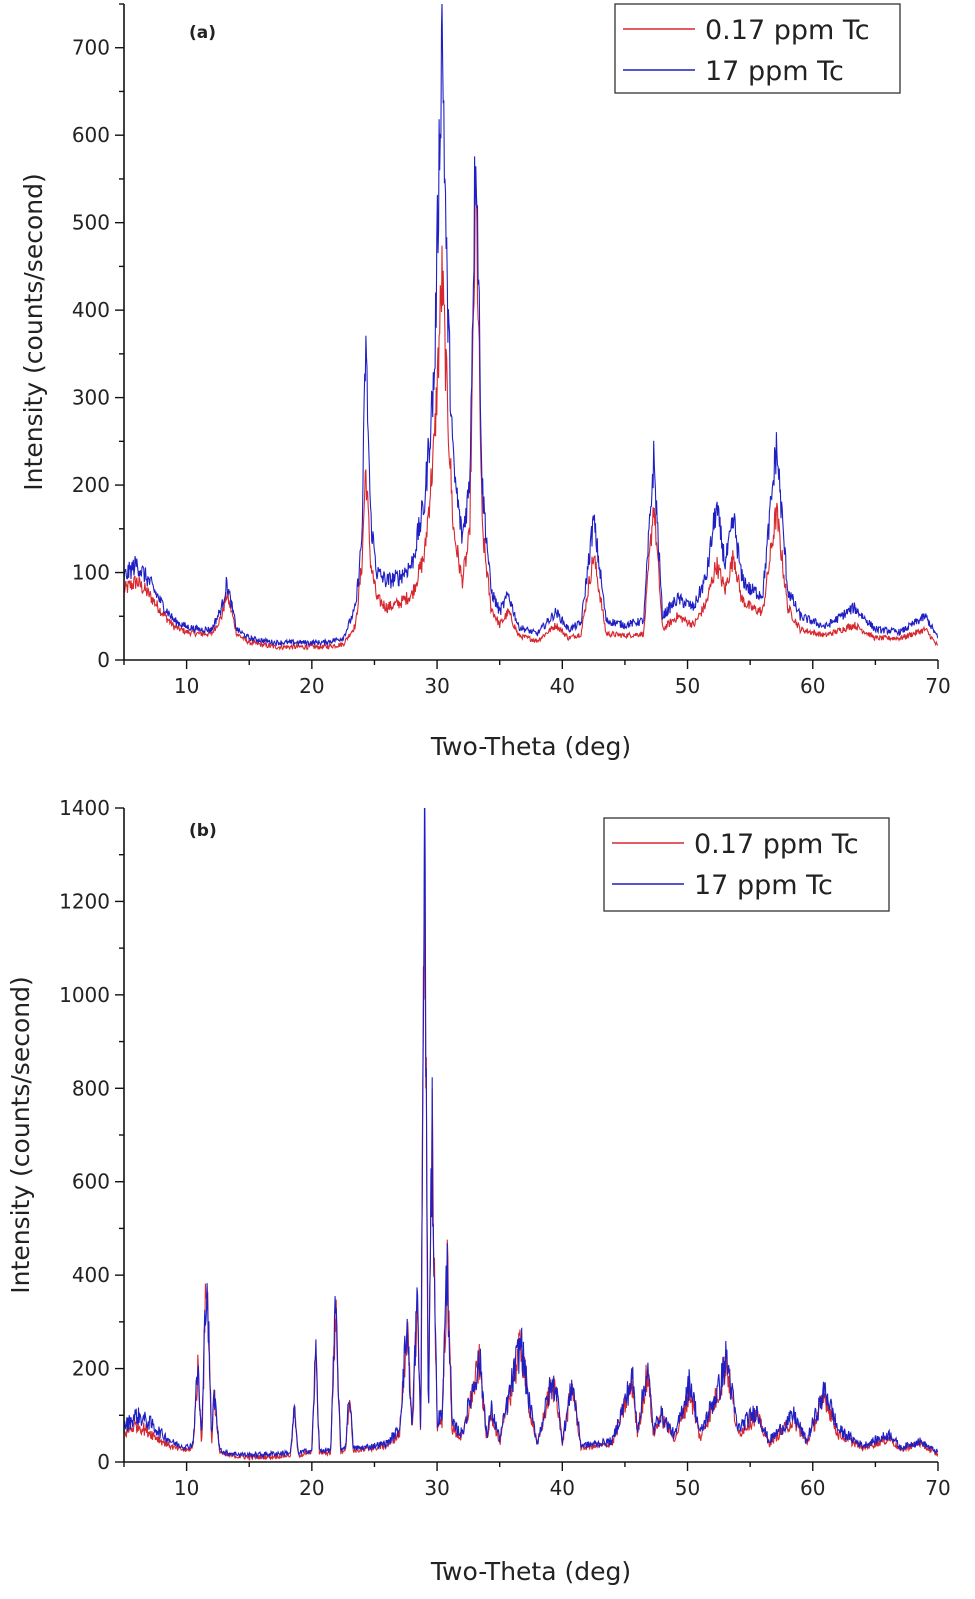 The image size is (975, 1599). Describe the element at coordinates (91, 573) in the screenshot. I see `y-tick-label: 100` at that location.